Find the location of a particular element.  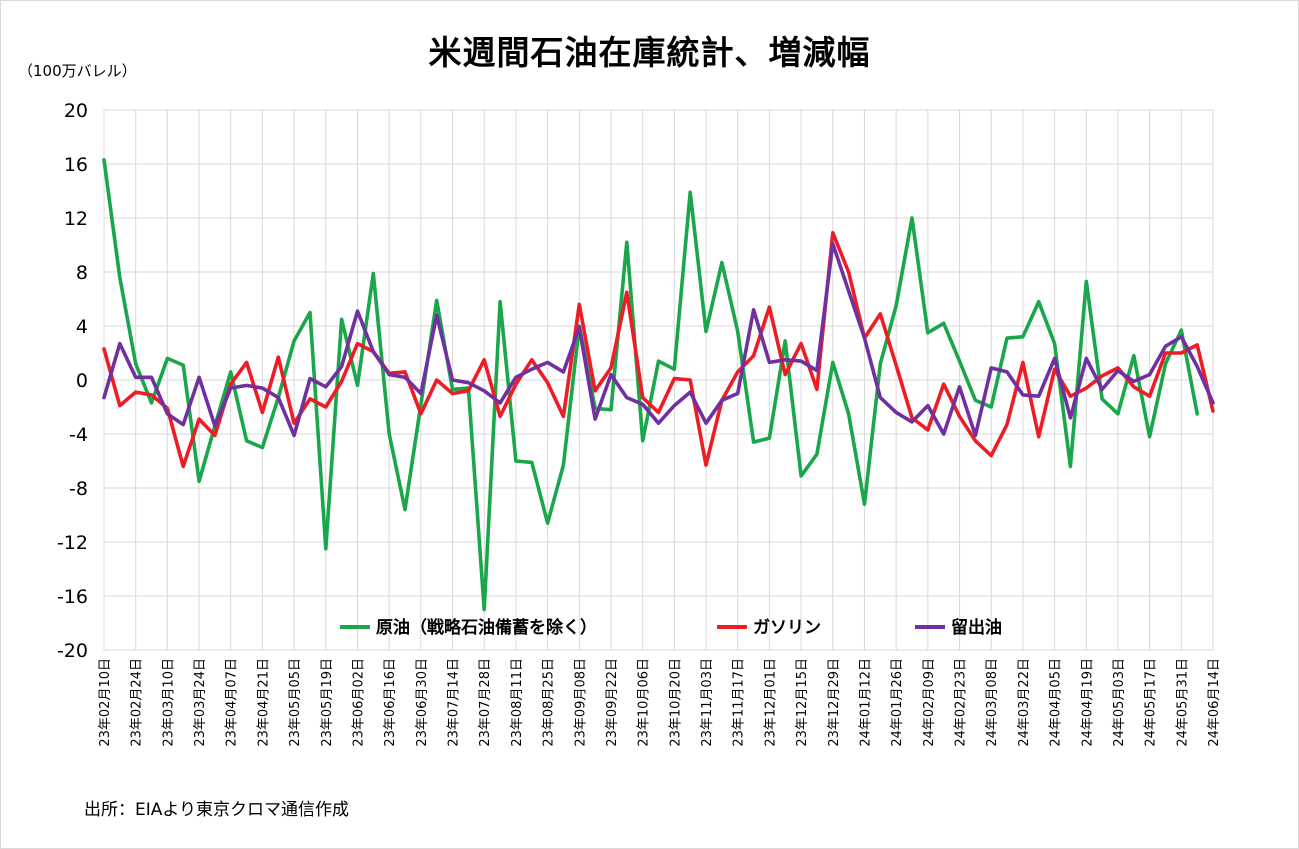

y-axis-ticks: 20 16 12 8 4 0 -4 -8 -12 -16 -20 is located at coordinates (72, 381).